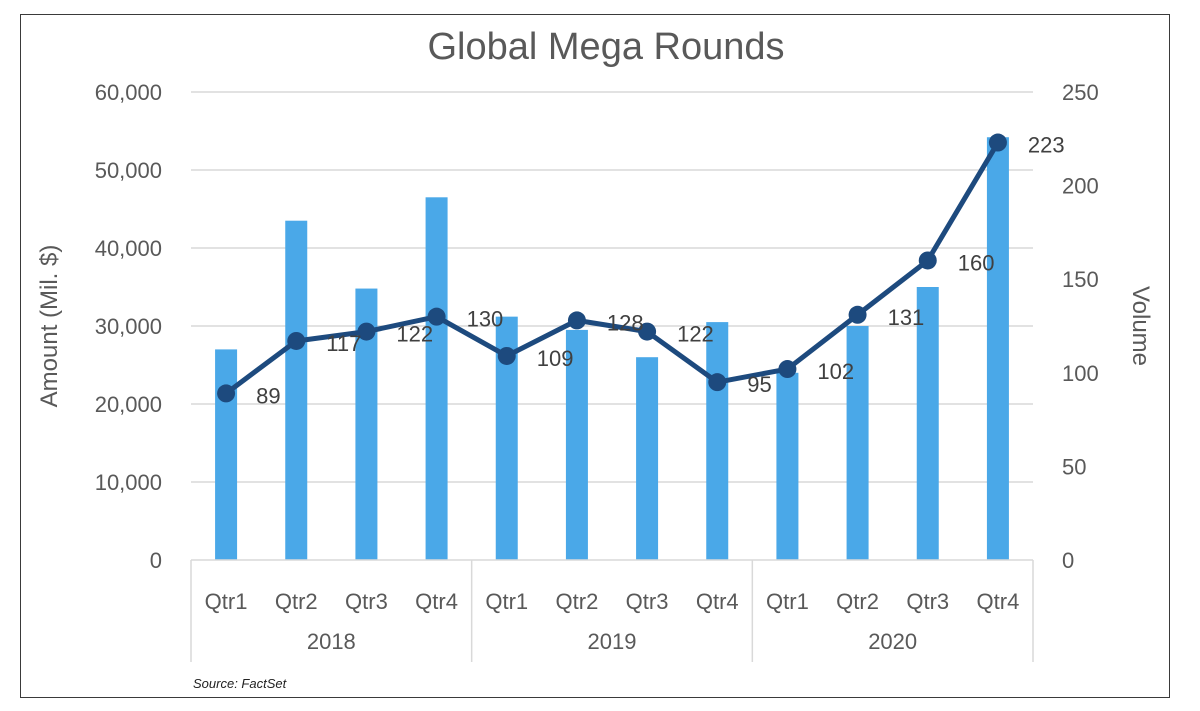 This screenshot has height=711, width=1200. I want to click on y2-tick-label: 250, so click(1080, 92).